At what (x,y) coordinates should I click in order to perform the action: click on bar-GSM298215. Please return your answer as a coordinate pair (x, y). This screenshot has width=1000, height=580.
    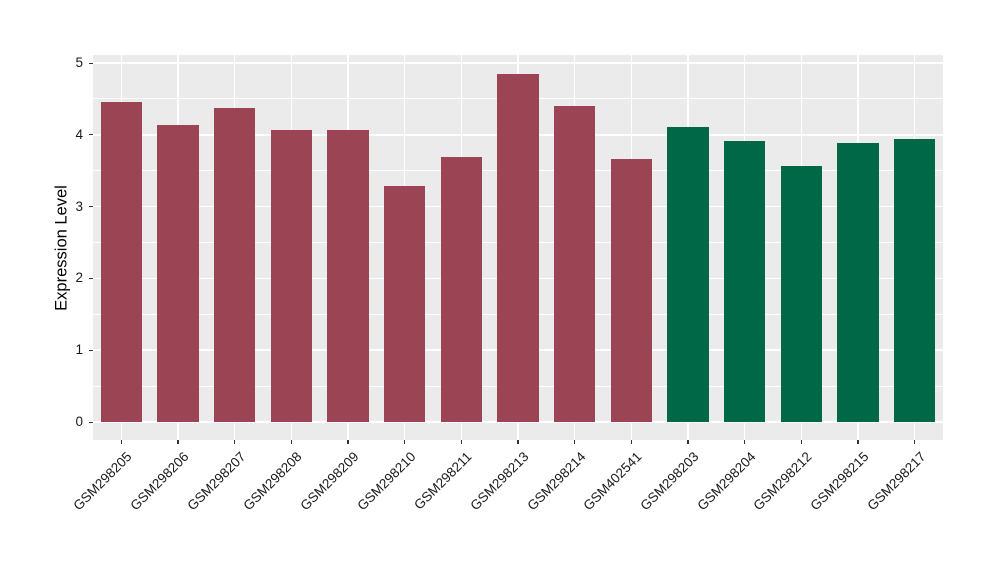
    Looking at the image, I should click on (858, 282).